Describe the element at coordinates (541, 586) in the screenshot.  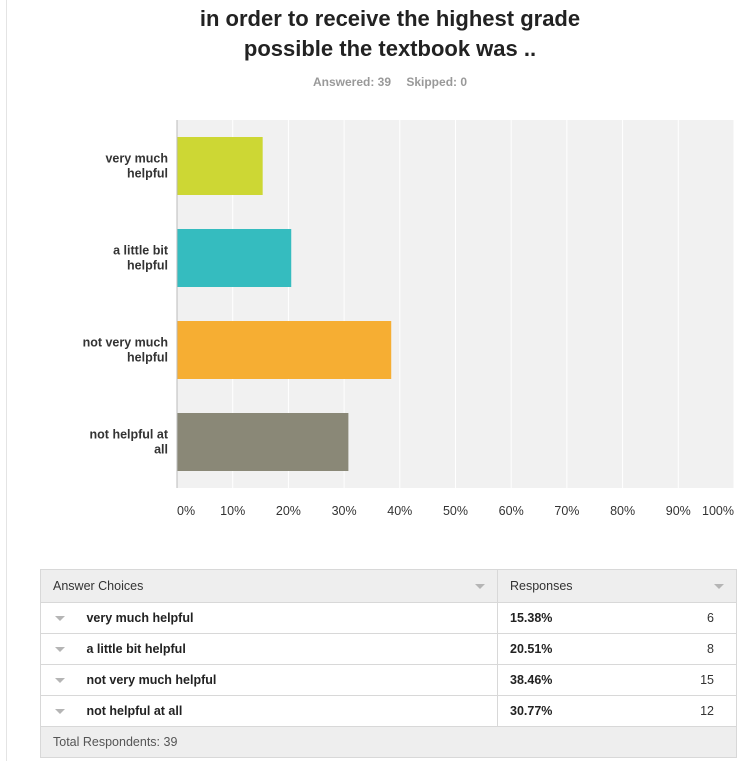
I see `responses-header-label: Responses` at that location.